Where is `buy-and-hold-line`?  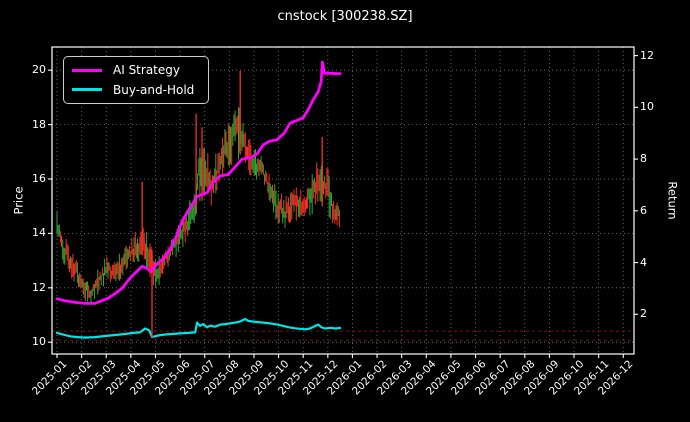
buy-and-hold-line is located at coordinates (198, 328).